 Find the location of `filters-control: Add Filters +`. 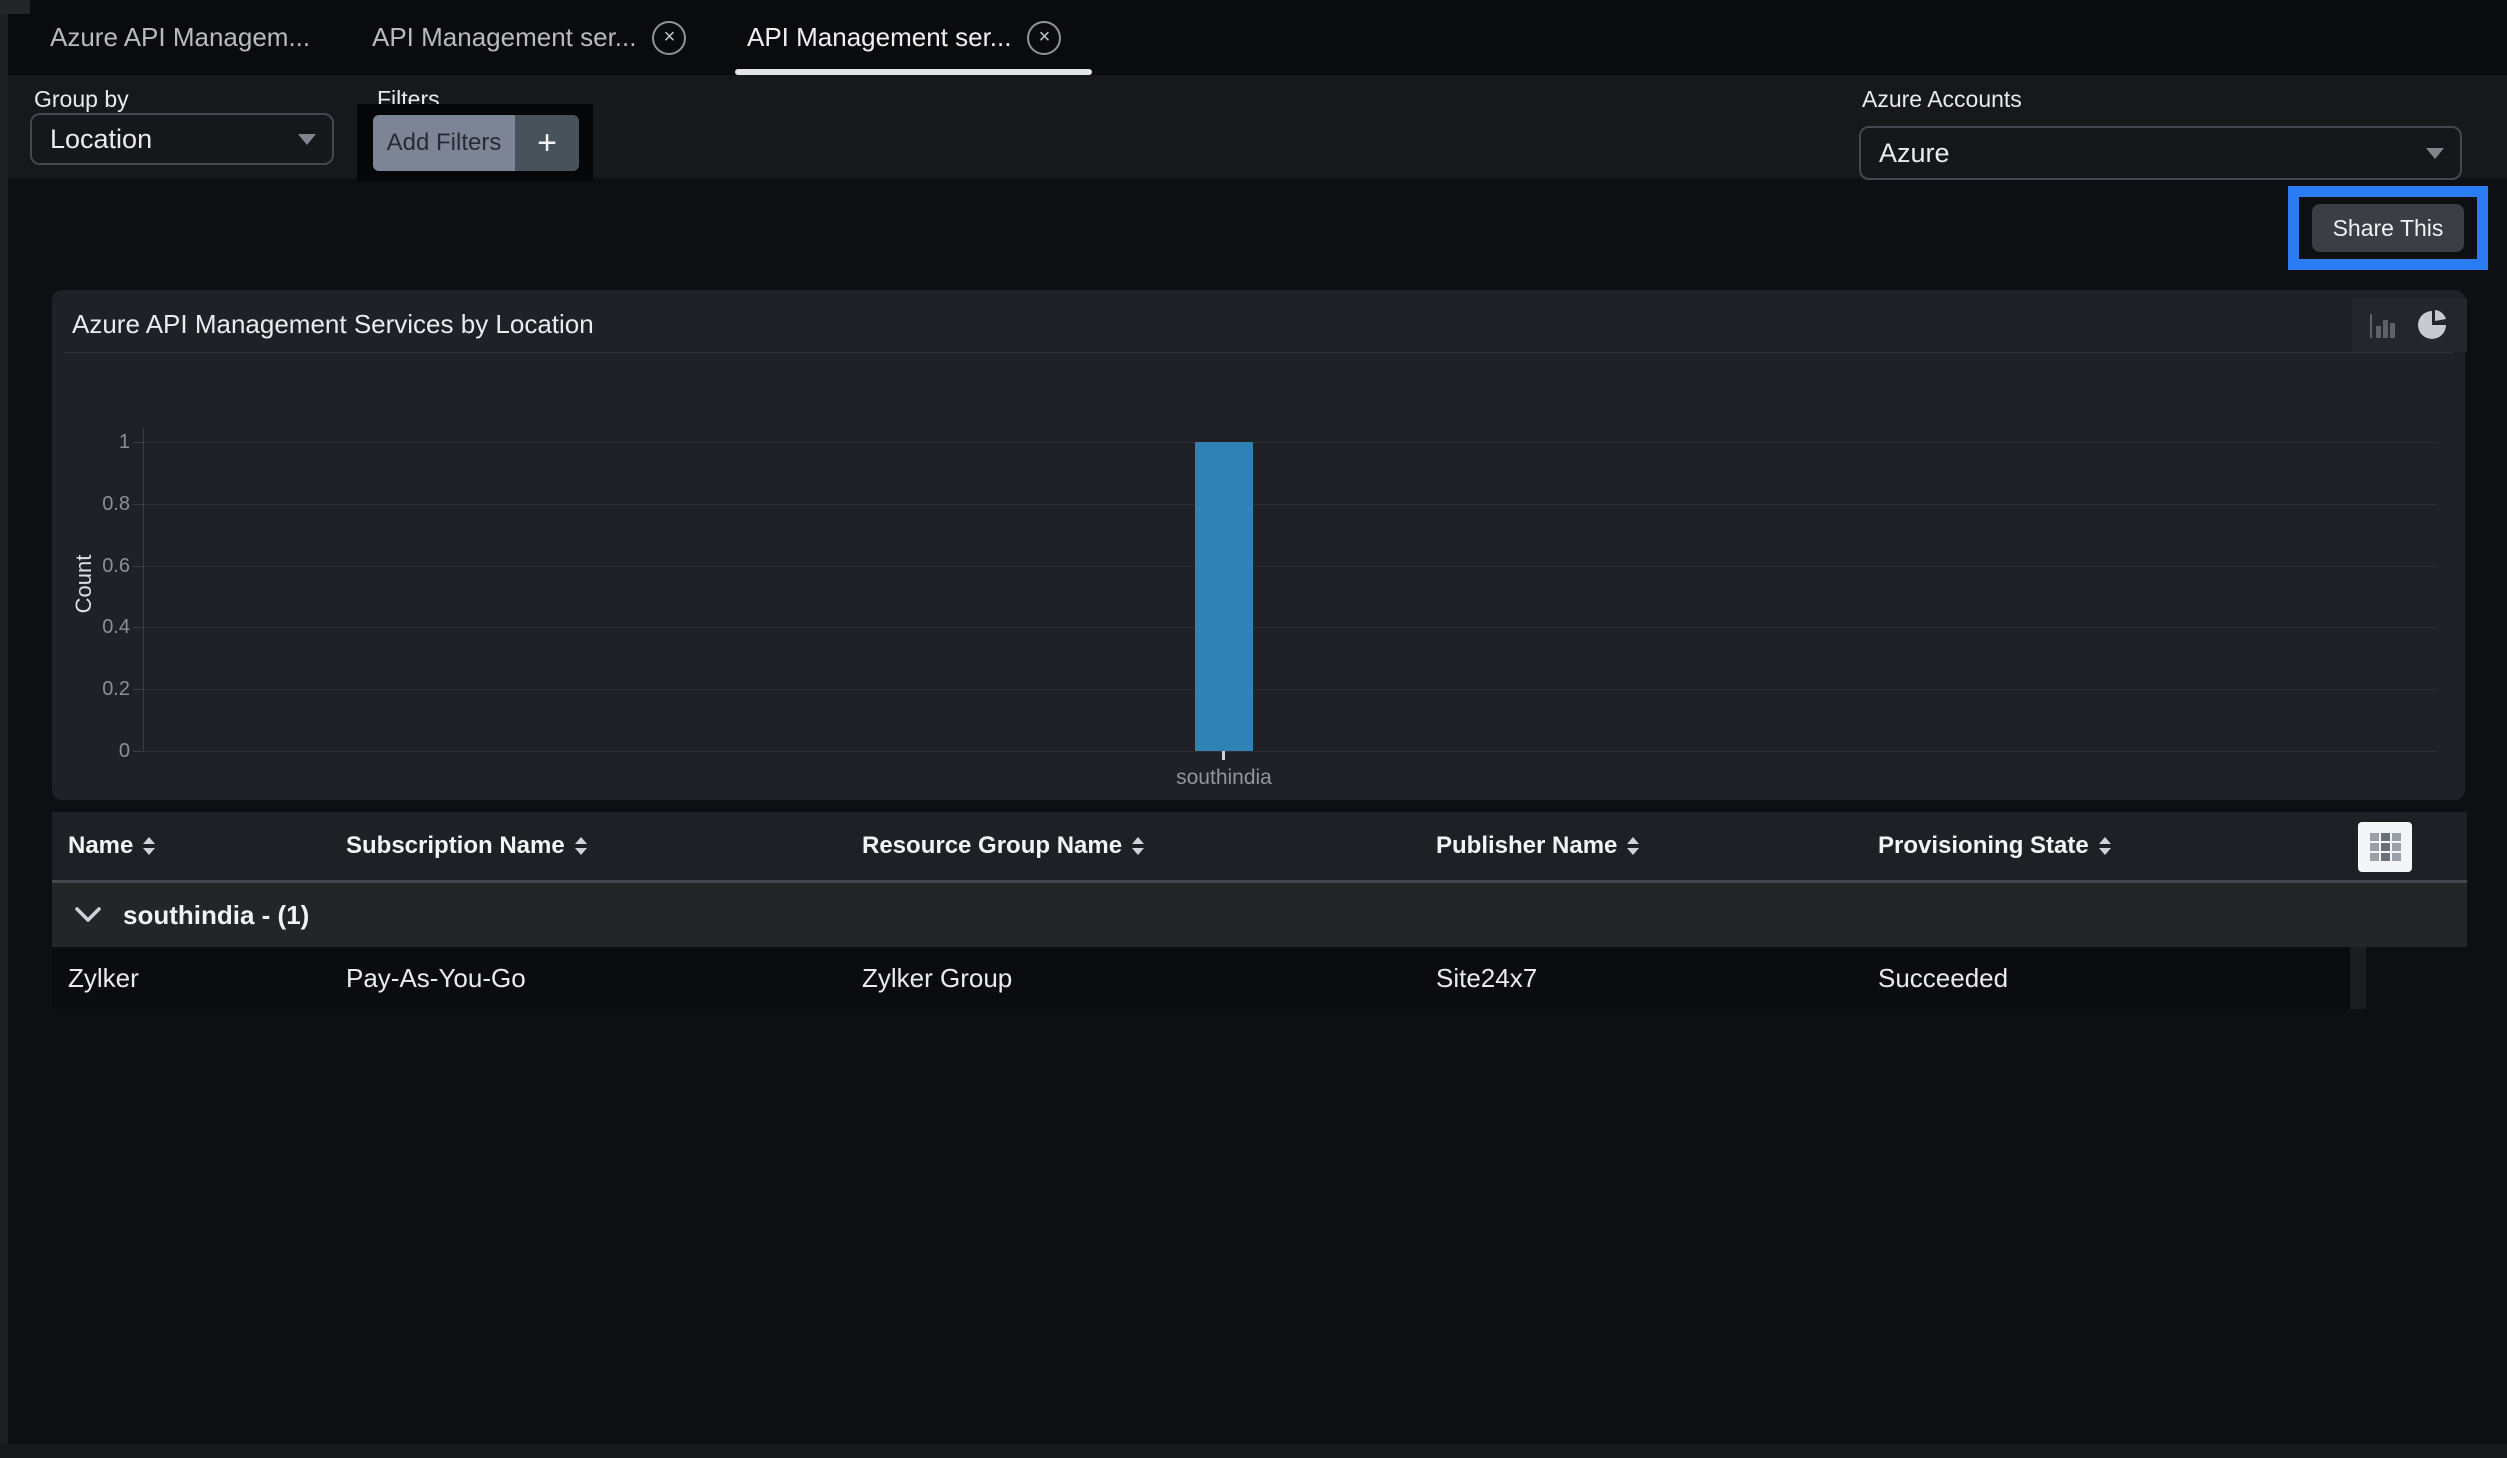

filters-control: Add Filters + is located at coordinates (475, 143).